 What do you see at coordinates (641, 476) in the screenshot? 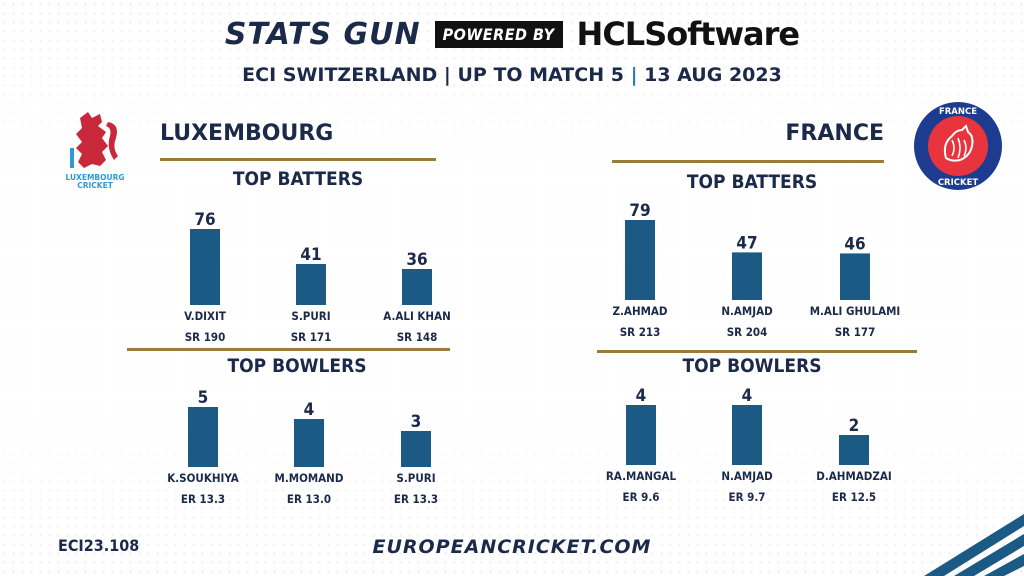
I see `france-bowlers-player-label: RA.MANGAL` at bounding box center [641, 476].